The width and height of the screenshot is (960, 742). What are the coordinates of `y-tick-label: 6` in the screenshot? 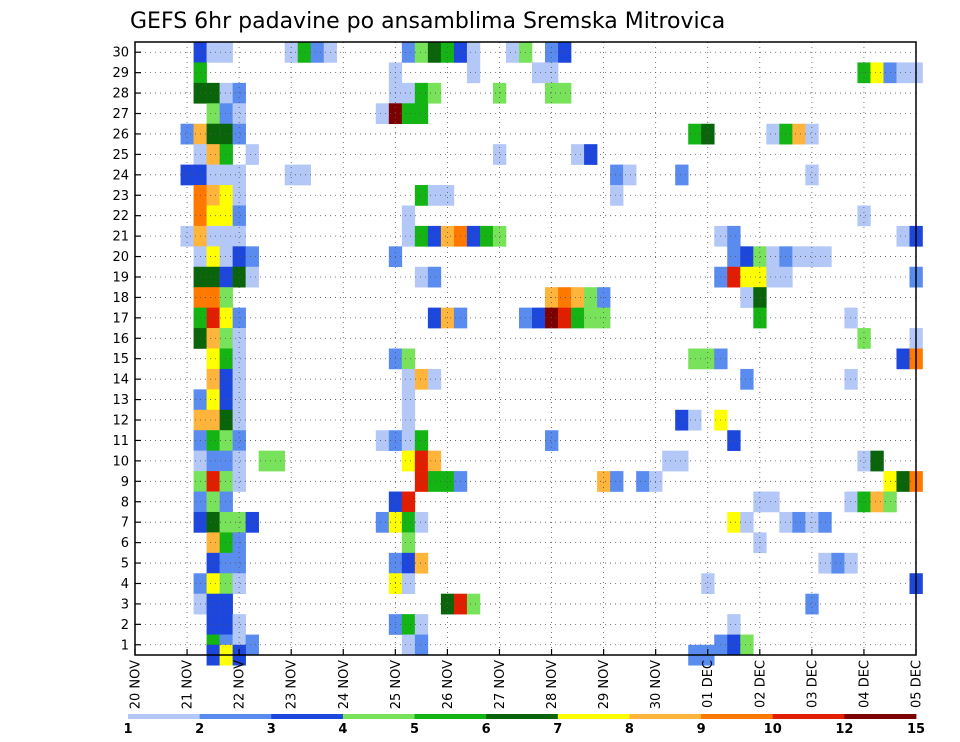 It's located at (125, 543).